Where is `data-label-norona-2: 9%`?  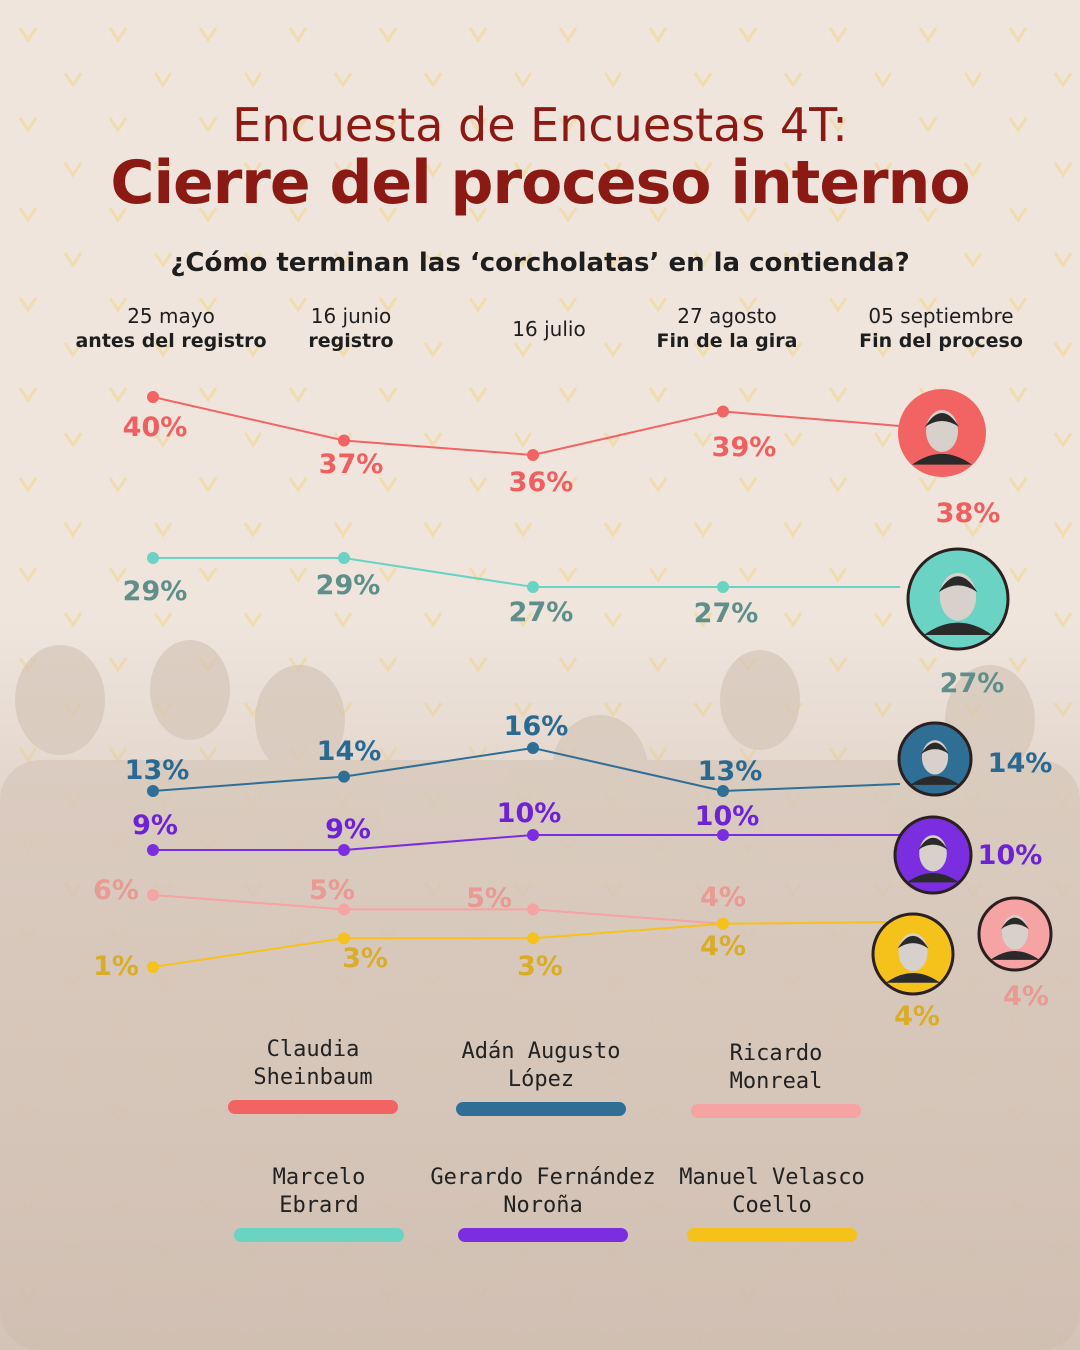 data-label-norona-2: 9% is located at coordinates (348, 829).